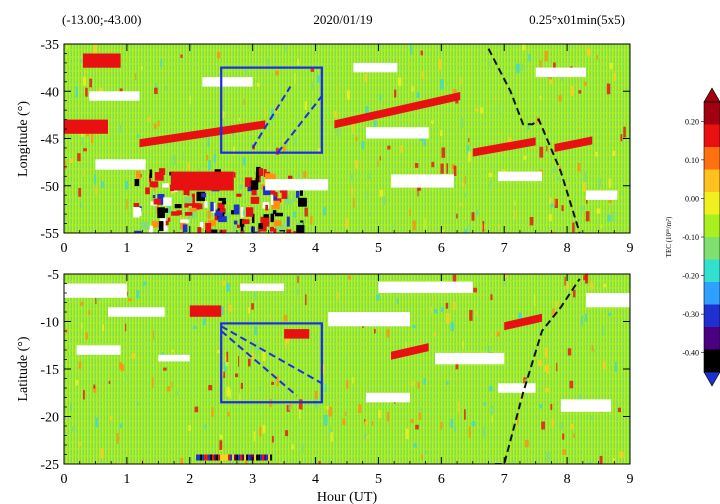 This screenshot has height=504, width=720. What do you see at coordinates (252, 248) in the screenshot?
I see `top-x-tick-label: 3` at bounding box center [252, 248].